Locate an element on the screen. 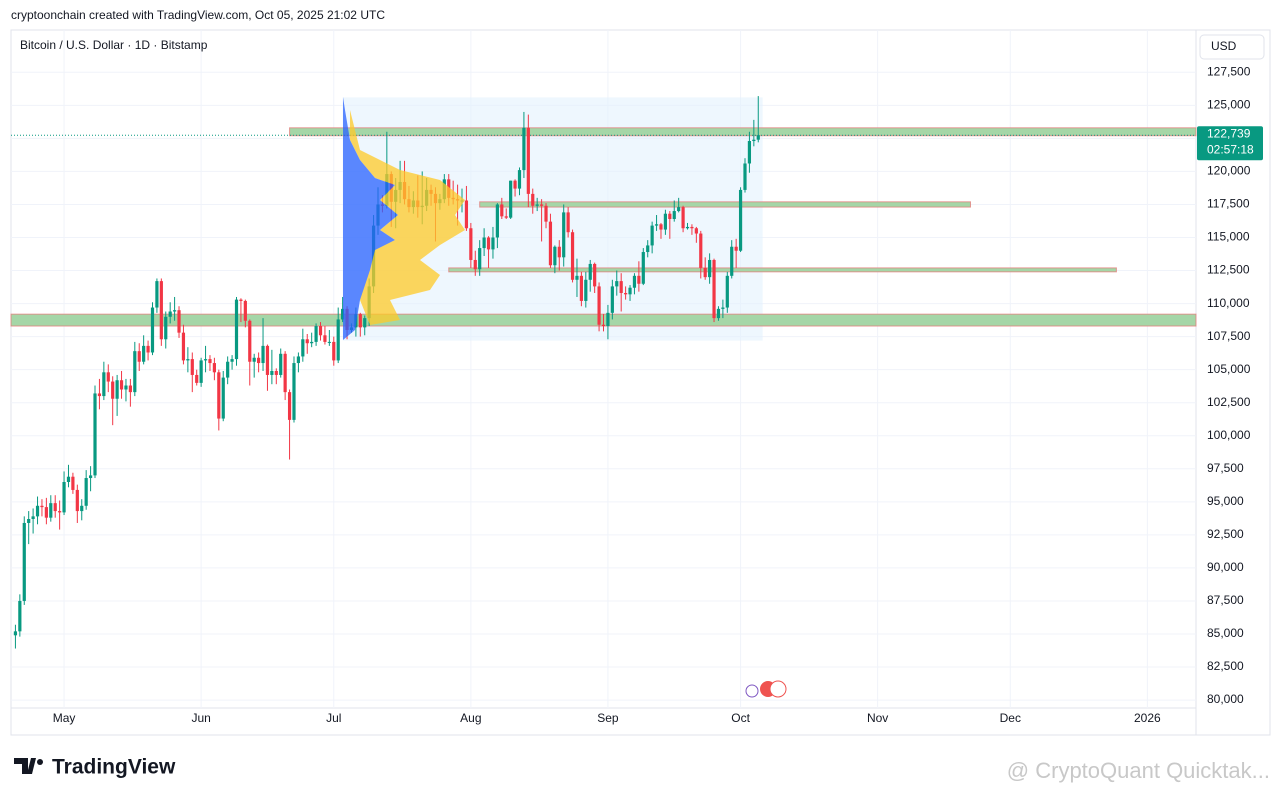  y-tick-label: 110,000 is located at coordinates (1228, 303).